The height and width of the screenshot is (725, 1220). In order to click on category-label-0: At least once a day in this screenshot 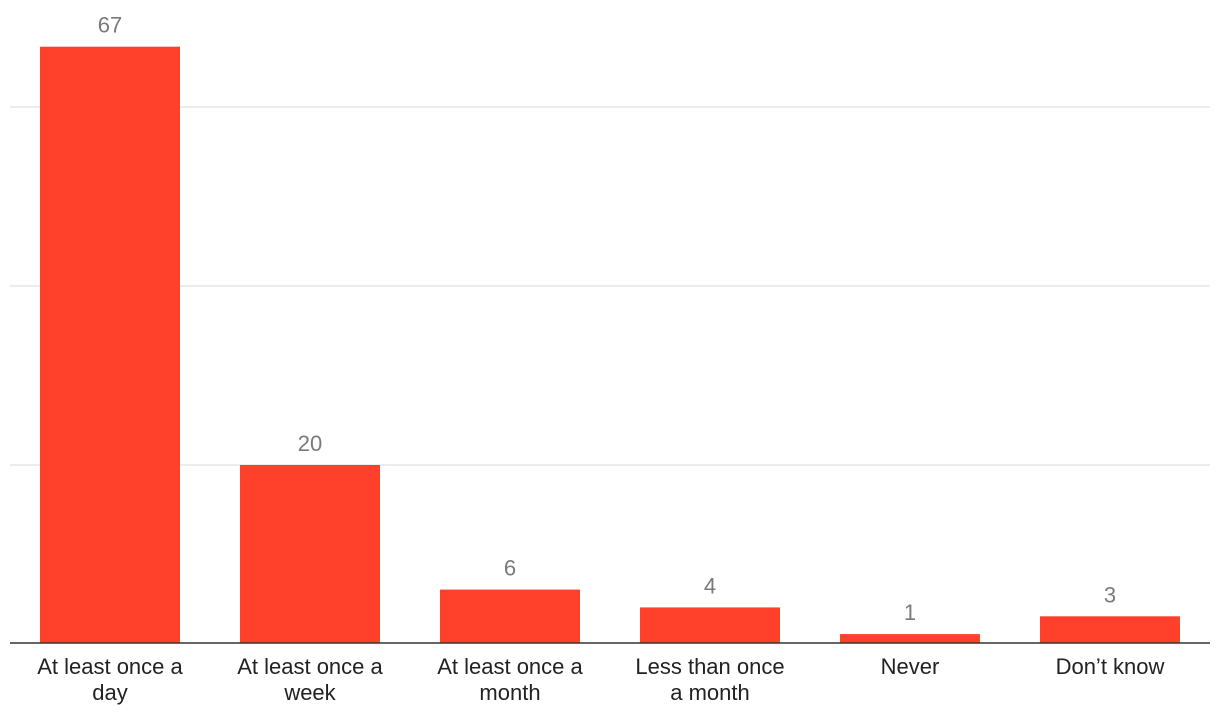, I will do `click(110, 679)`.